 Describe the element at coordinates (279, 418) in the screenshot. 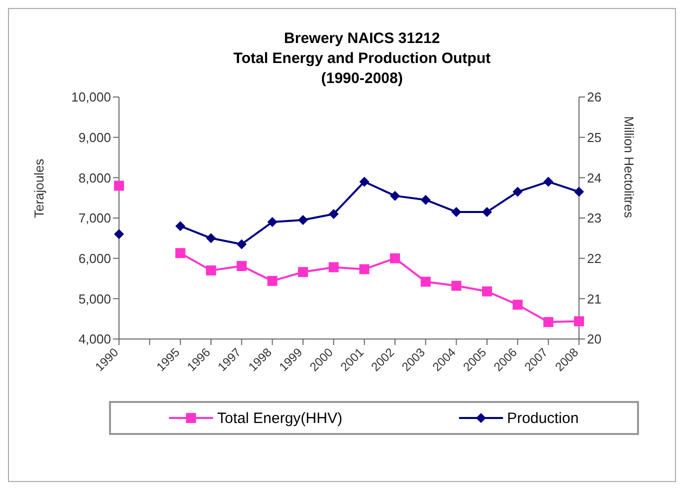

I see `legend-label: Total Energy(HHV)` at that location.